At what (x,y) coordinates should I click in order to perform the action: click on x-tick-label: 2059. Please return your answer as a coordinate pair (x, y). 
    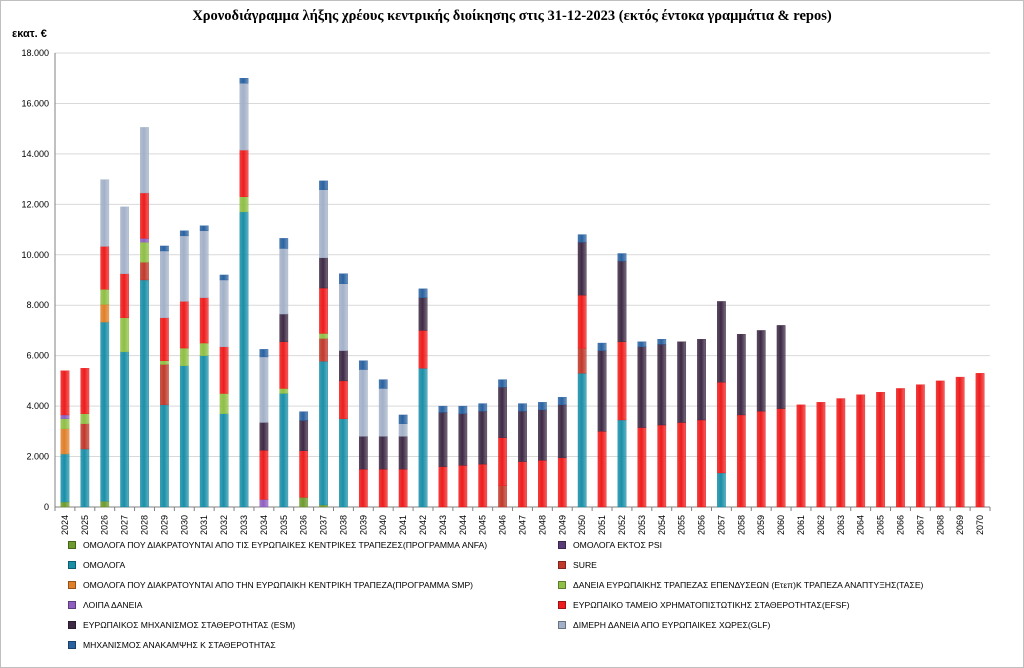
    Looking at the image, I should click on (761, 525).